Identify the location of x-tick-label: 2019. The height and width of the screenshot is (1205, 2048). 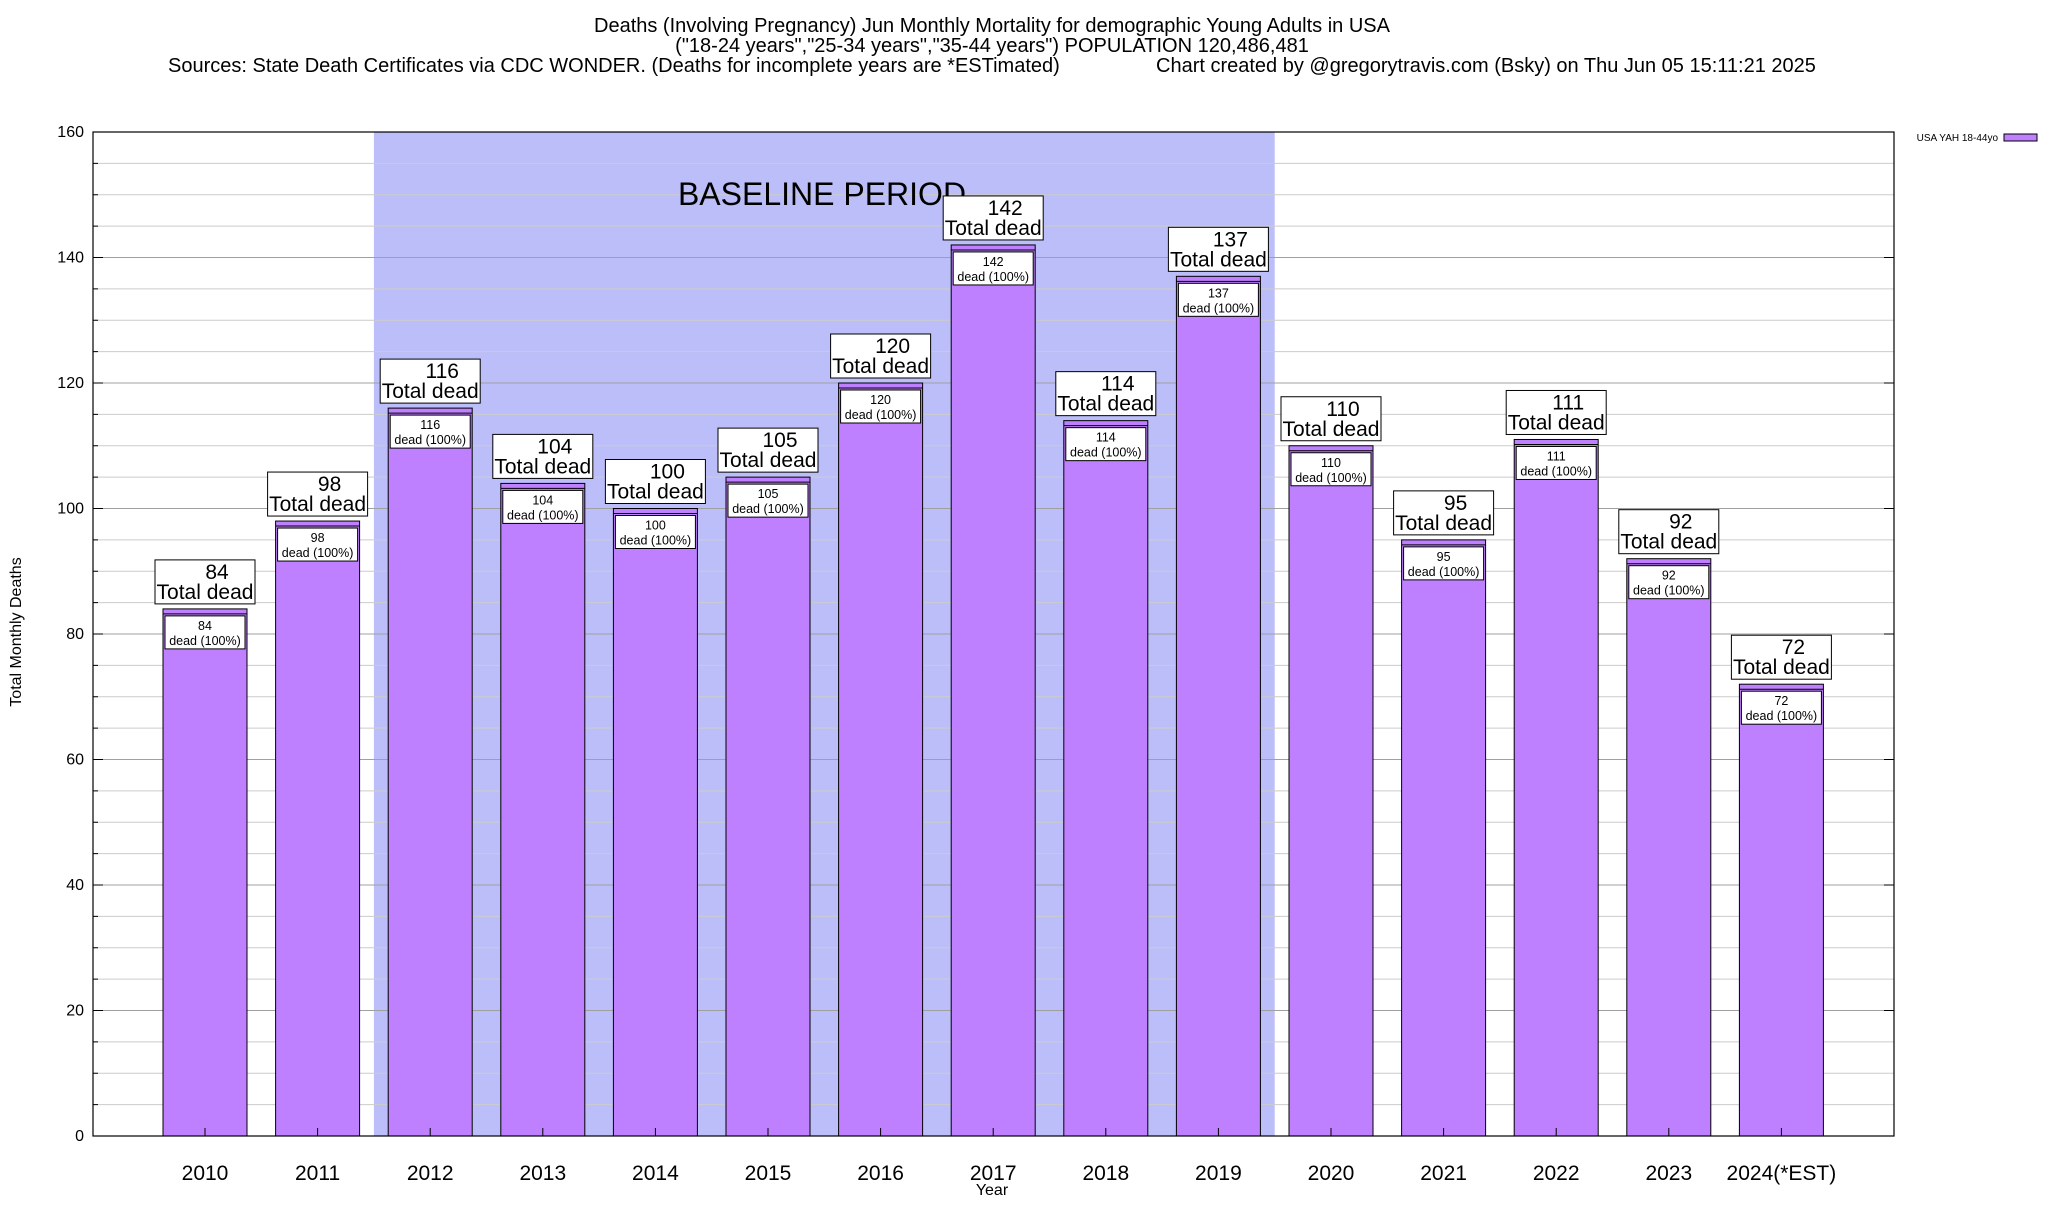
(1218, 1173).